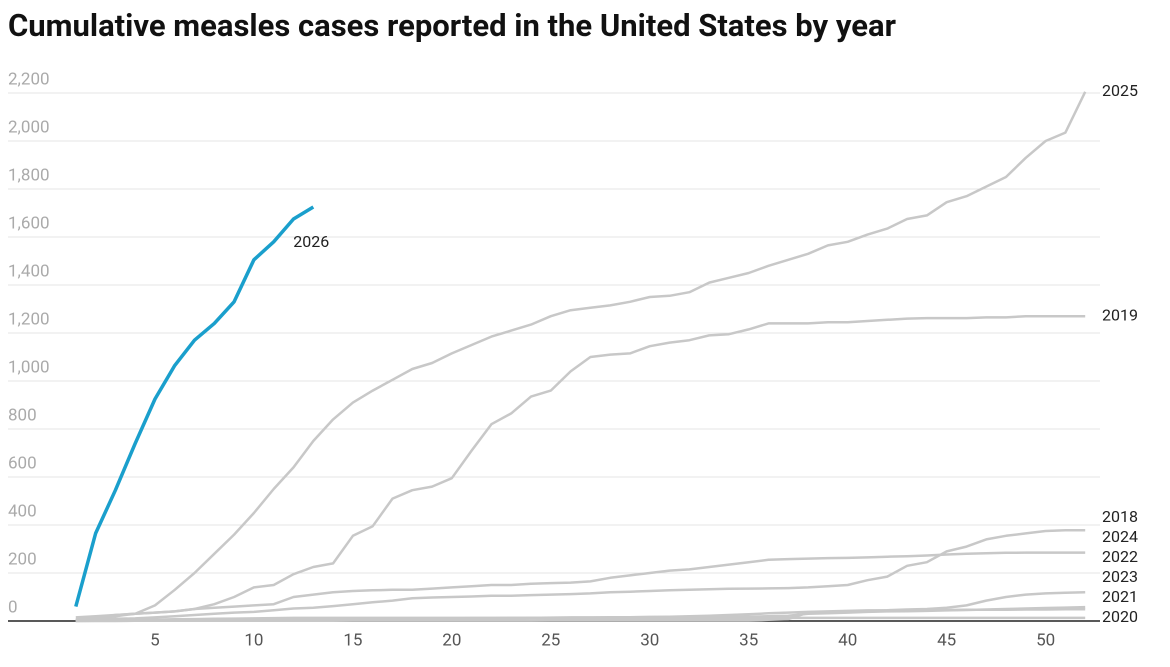 This screenshot has height=667, width=1170. What do you see at coordinates (29, 271) in the screenshot?
I see `y-tick-label: 1,400` at bounding box center [29, 271].